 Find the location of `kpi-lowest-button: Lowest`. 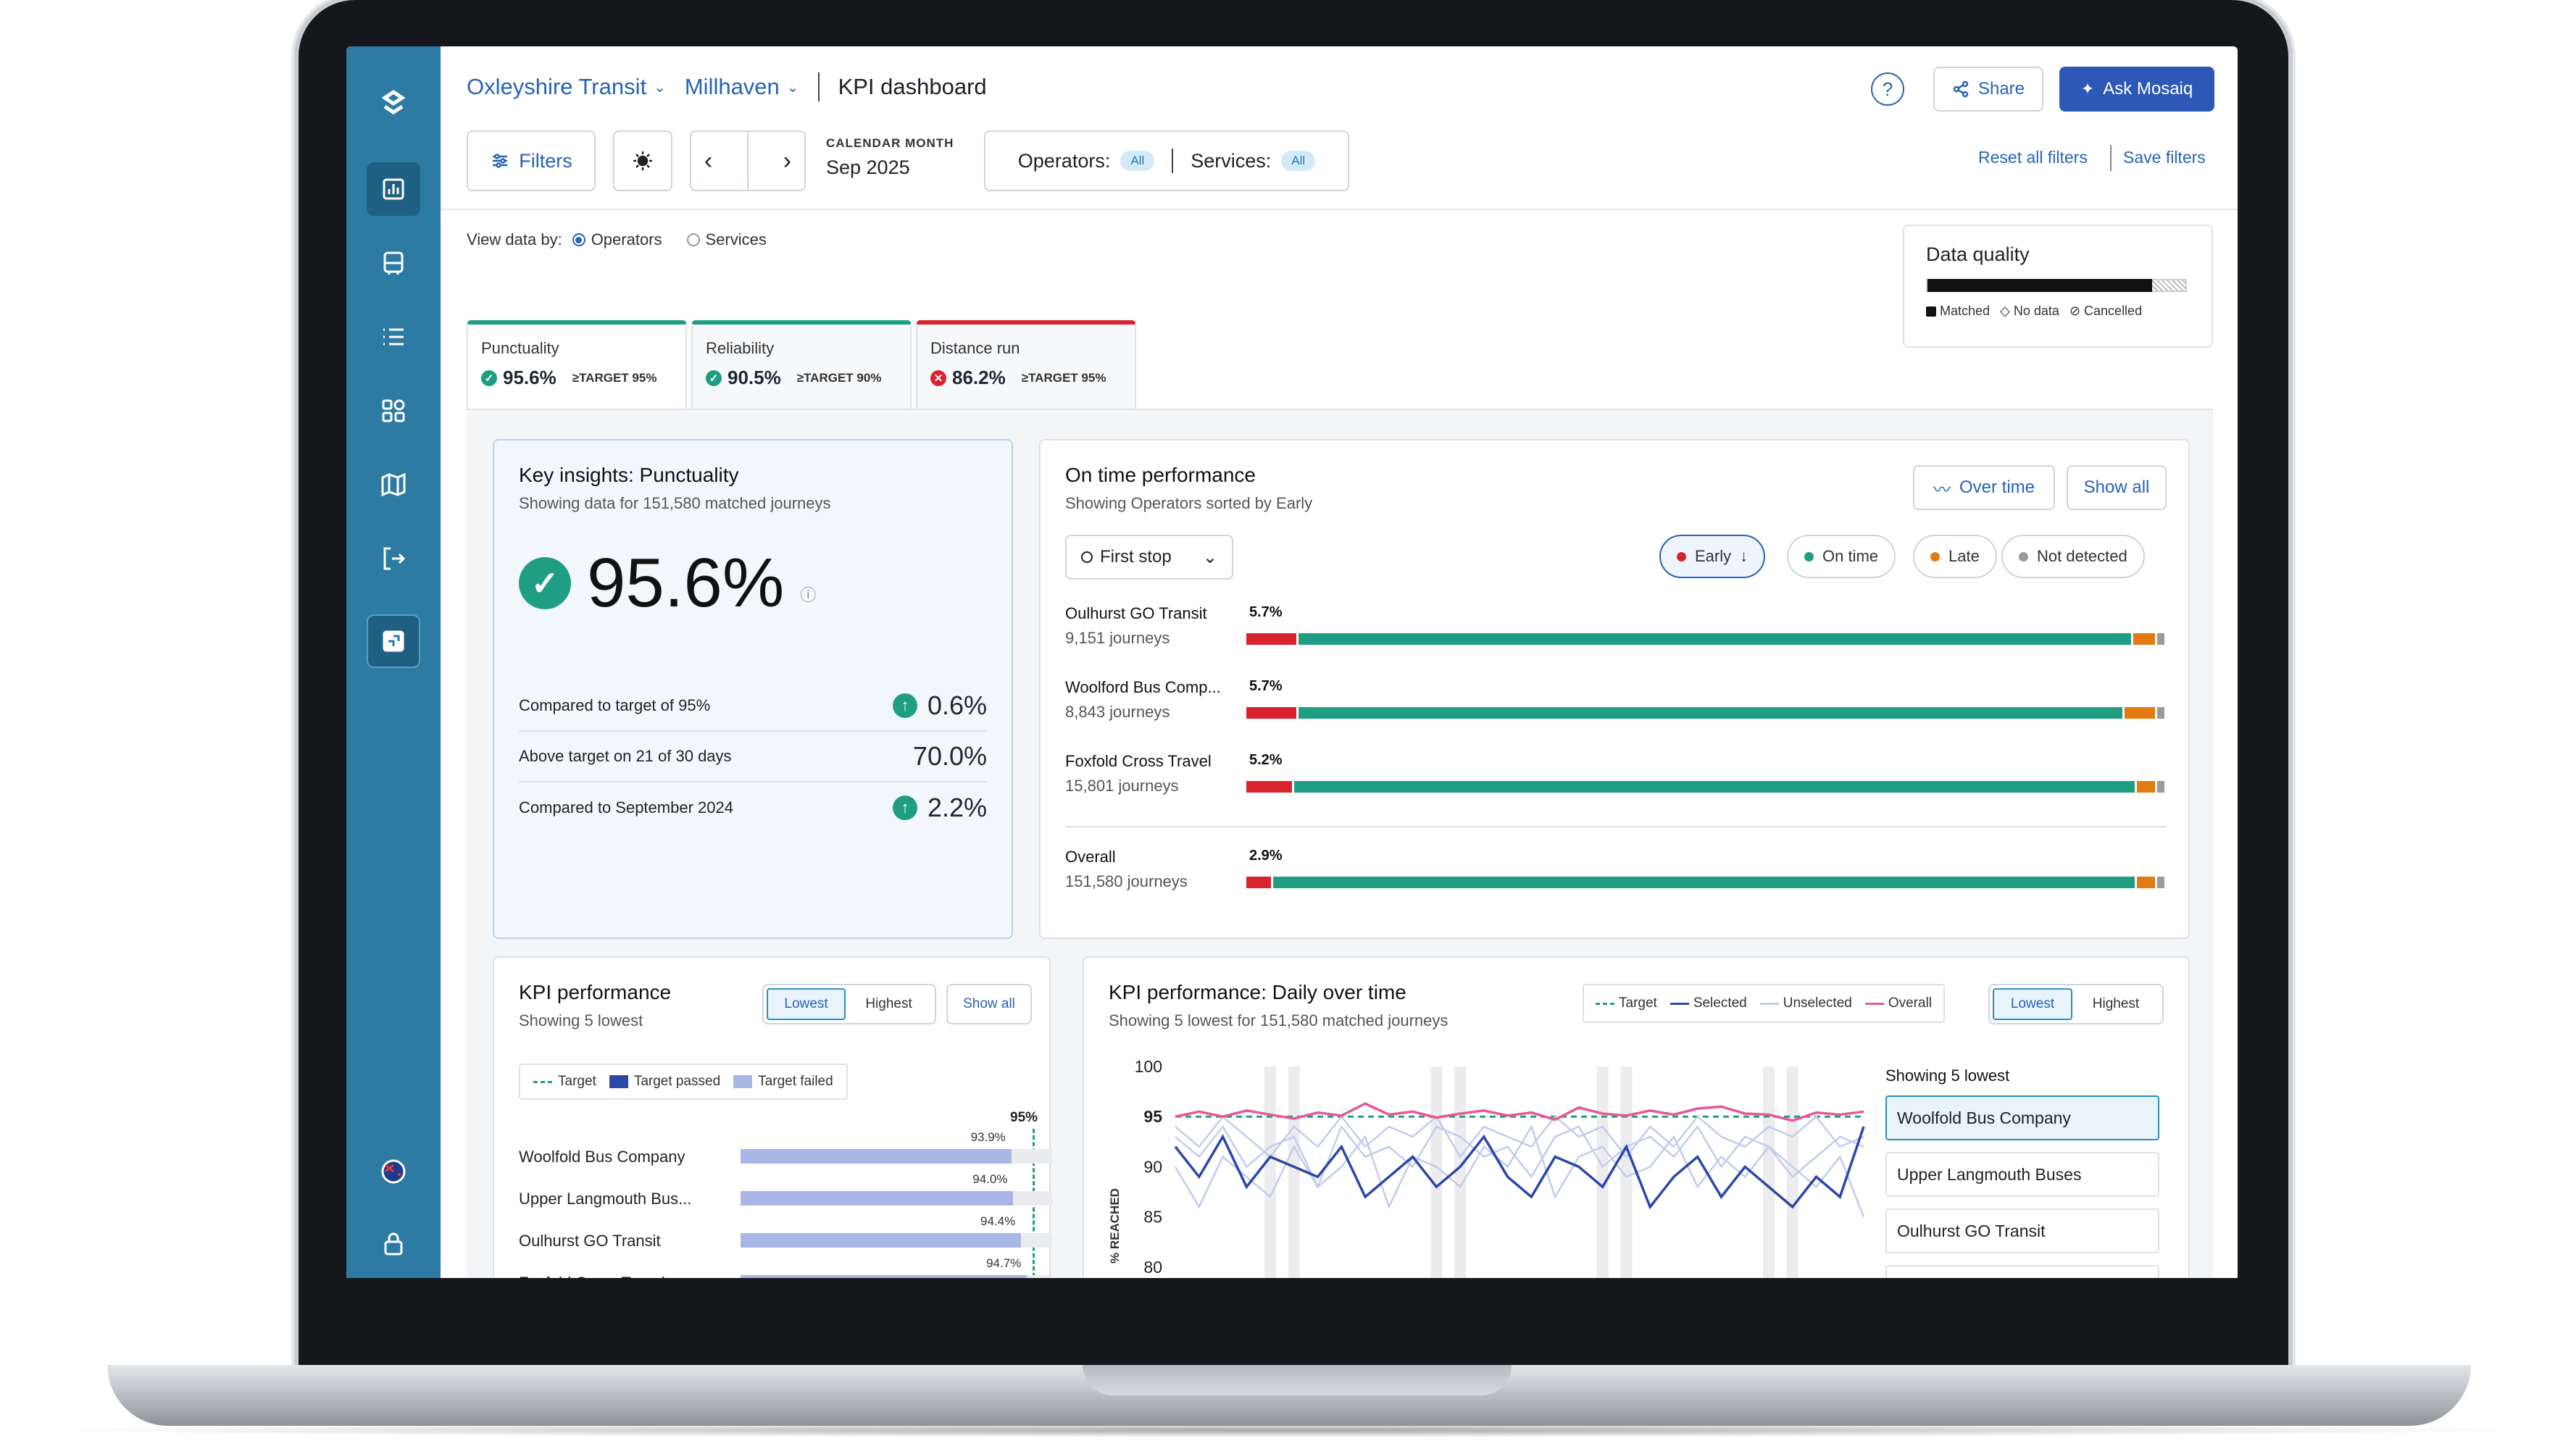

kpi-lowest-button: Lowest is located at coordinates (806, 1004).